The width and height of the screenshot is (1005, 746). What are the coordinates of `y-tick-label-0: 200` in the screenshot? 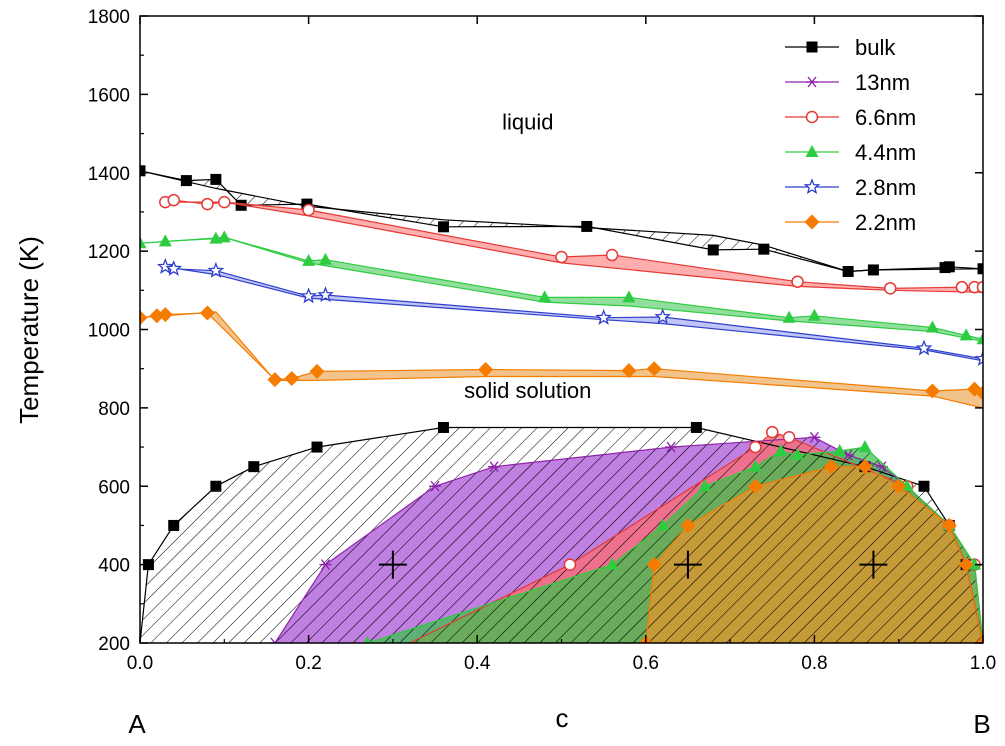 It's located at (114, 644).